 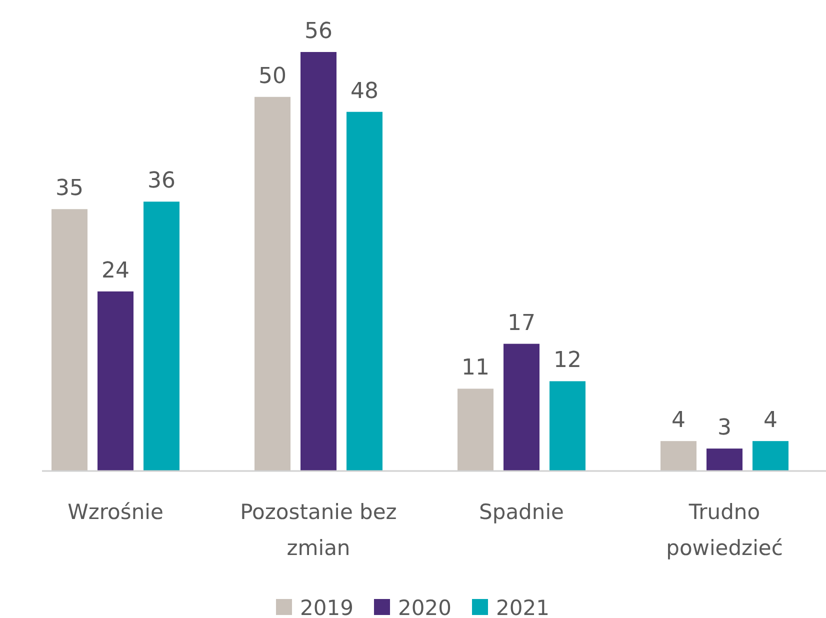 I want to click on data-label: 12, so click(x=568, y=361).